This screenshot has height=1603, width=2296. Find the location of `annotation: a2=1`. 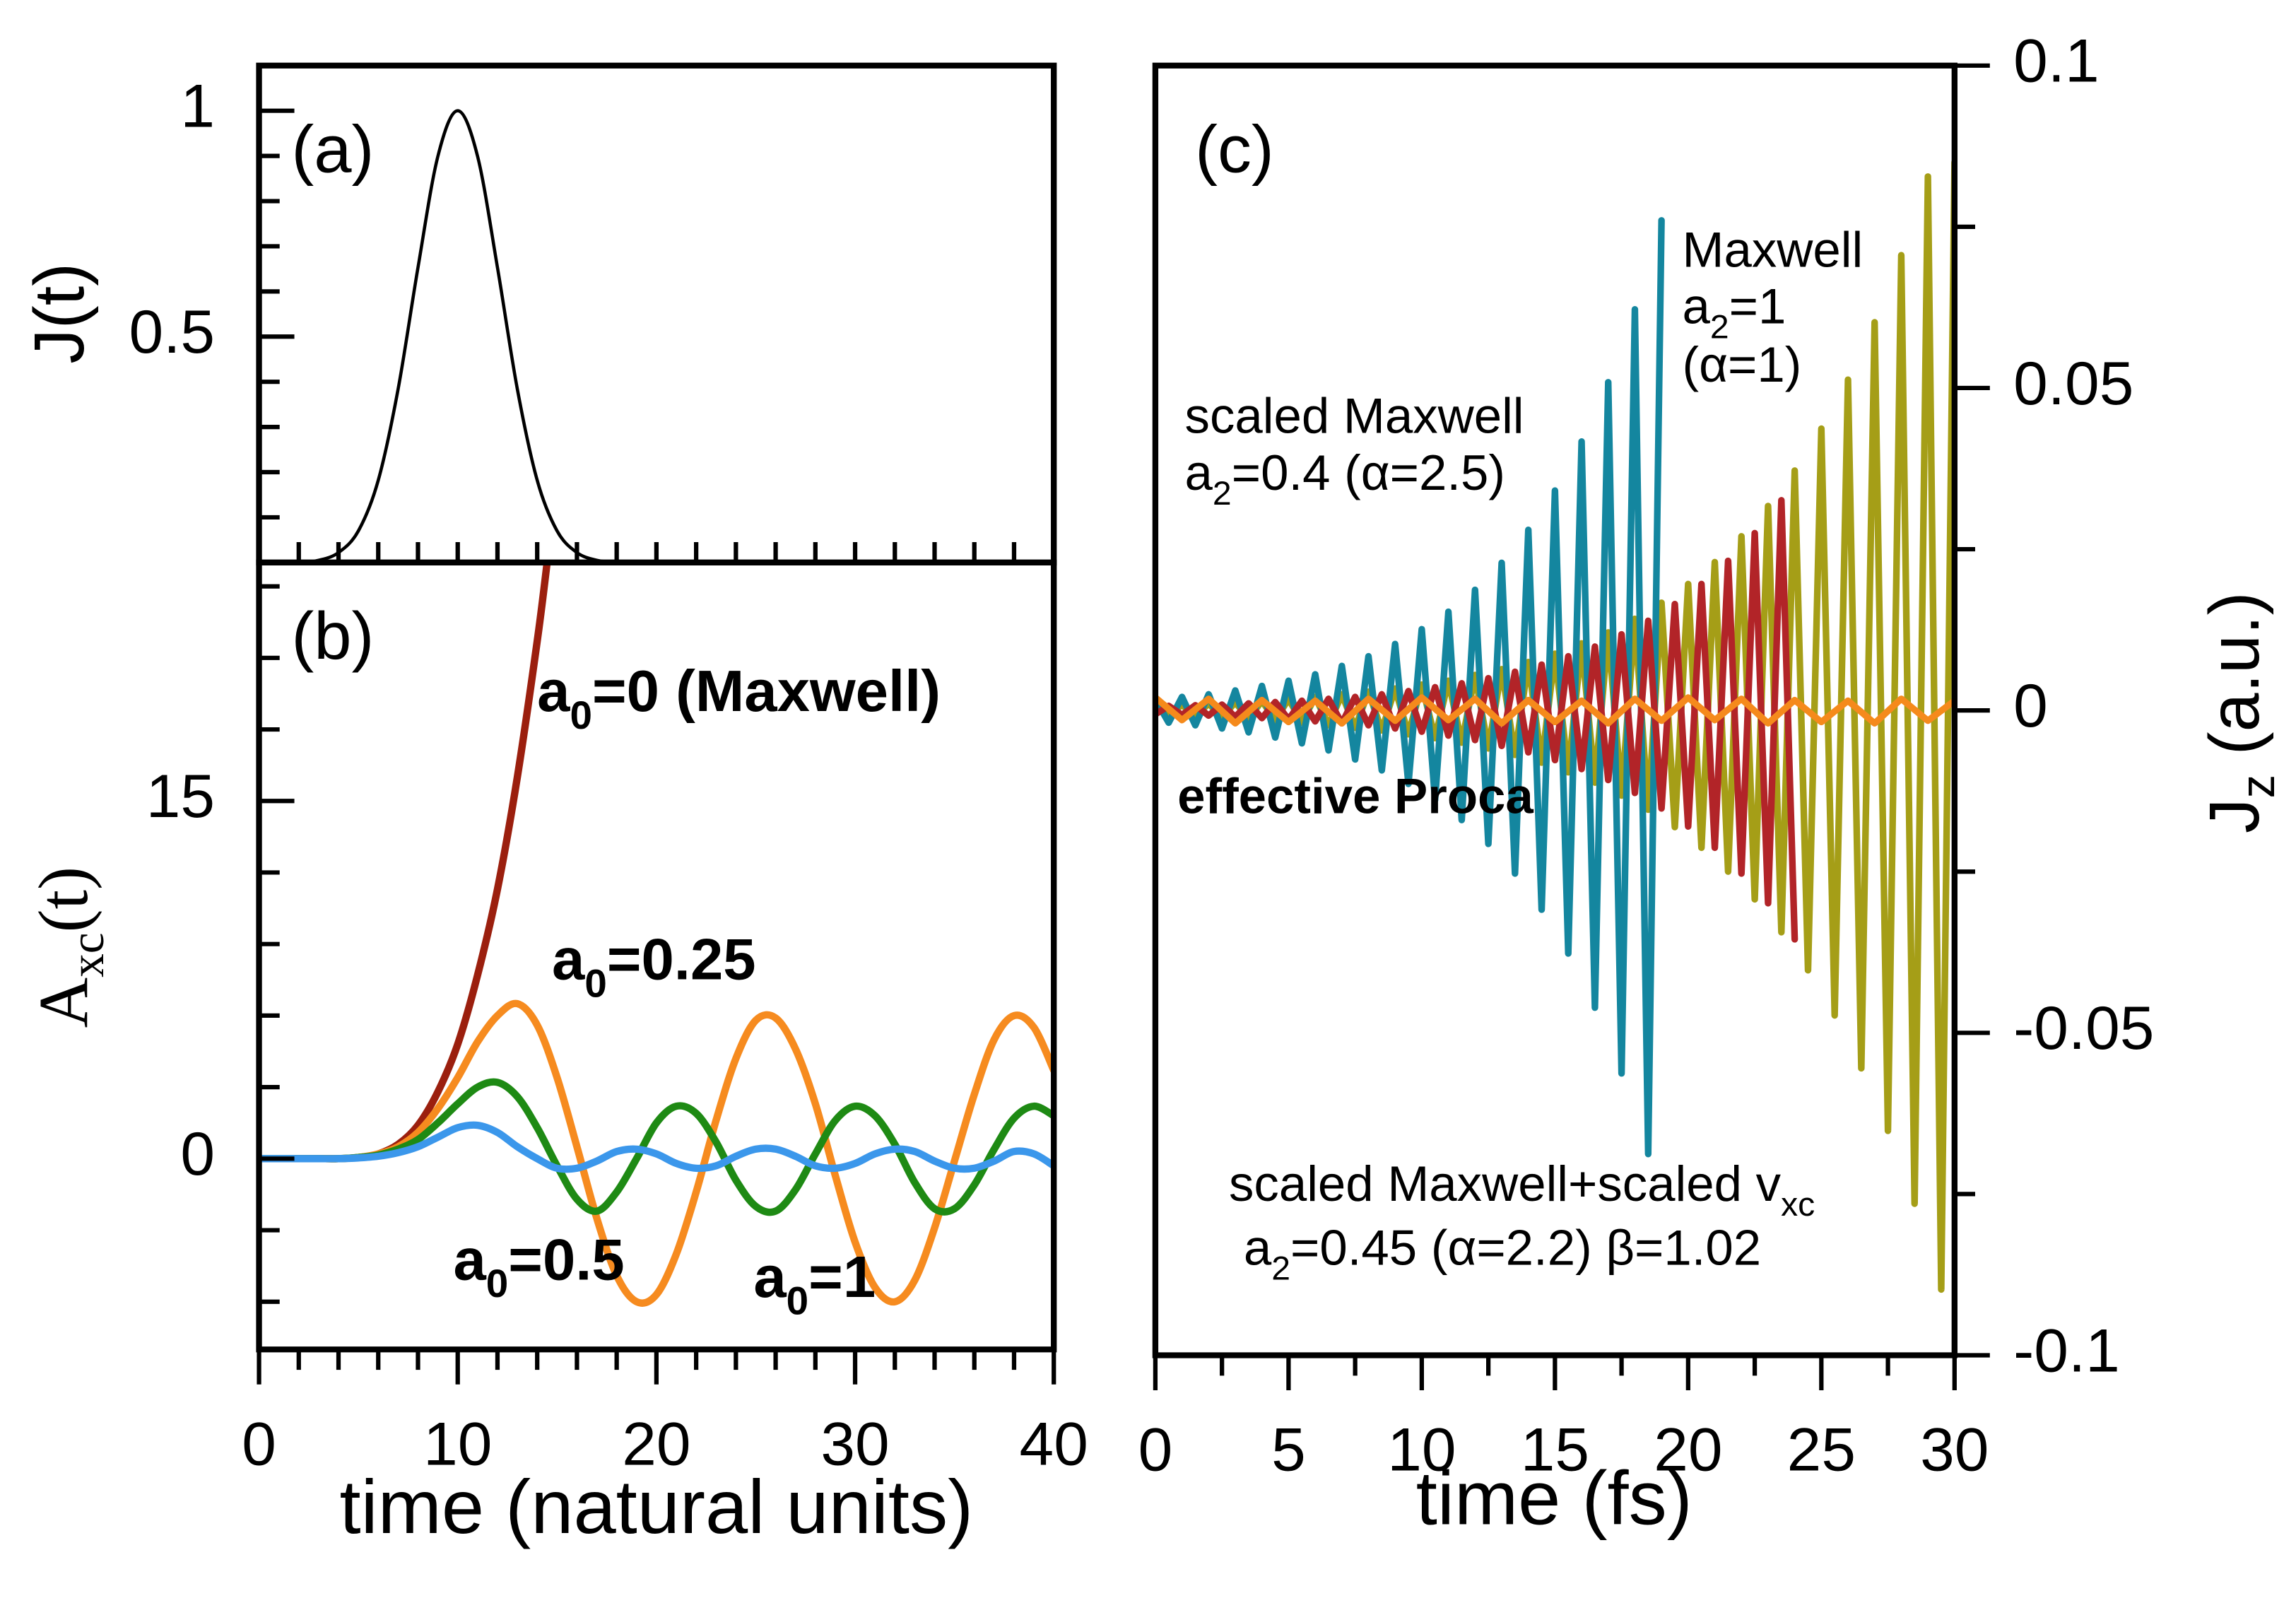

annotation: a2=1 is located at coordinates (1734, 312).